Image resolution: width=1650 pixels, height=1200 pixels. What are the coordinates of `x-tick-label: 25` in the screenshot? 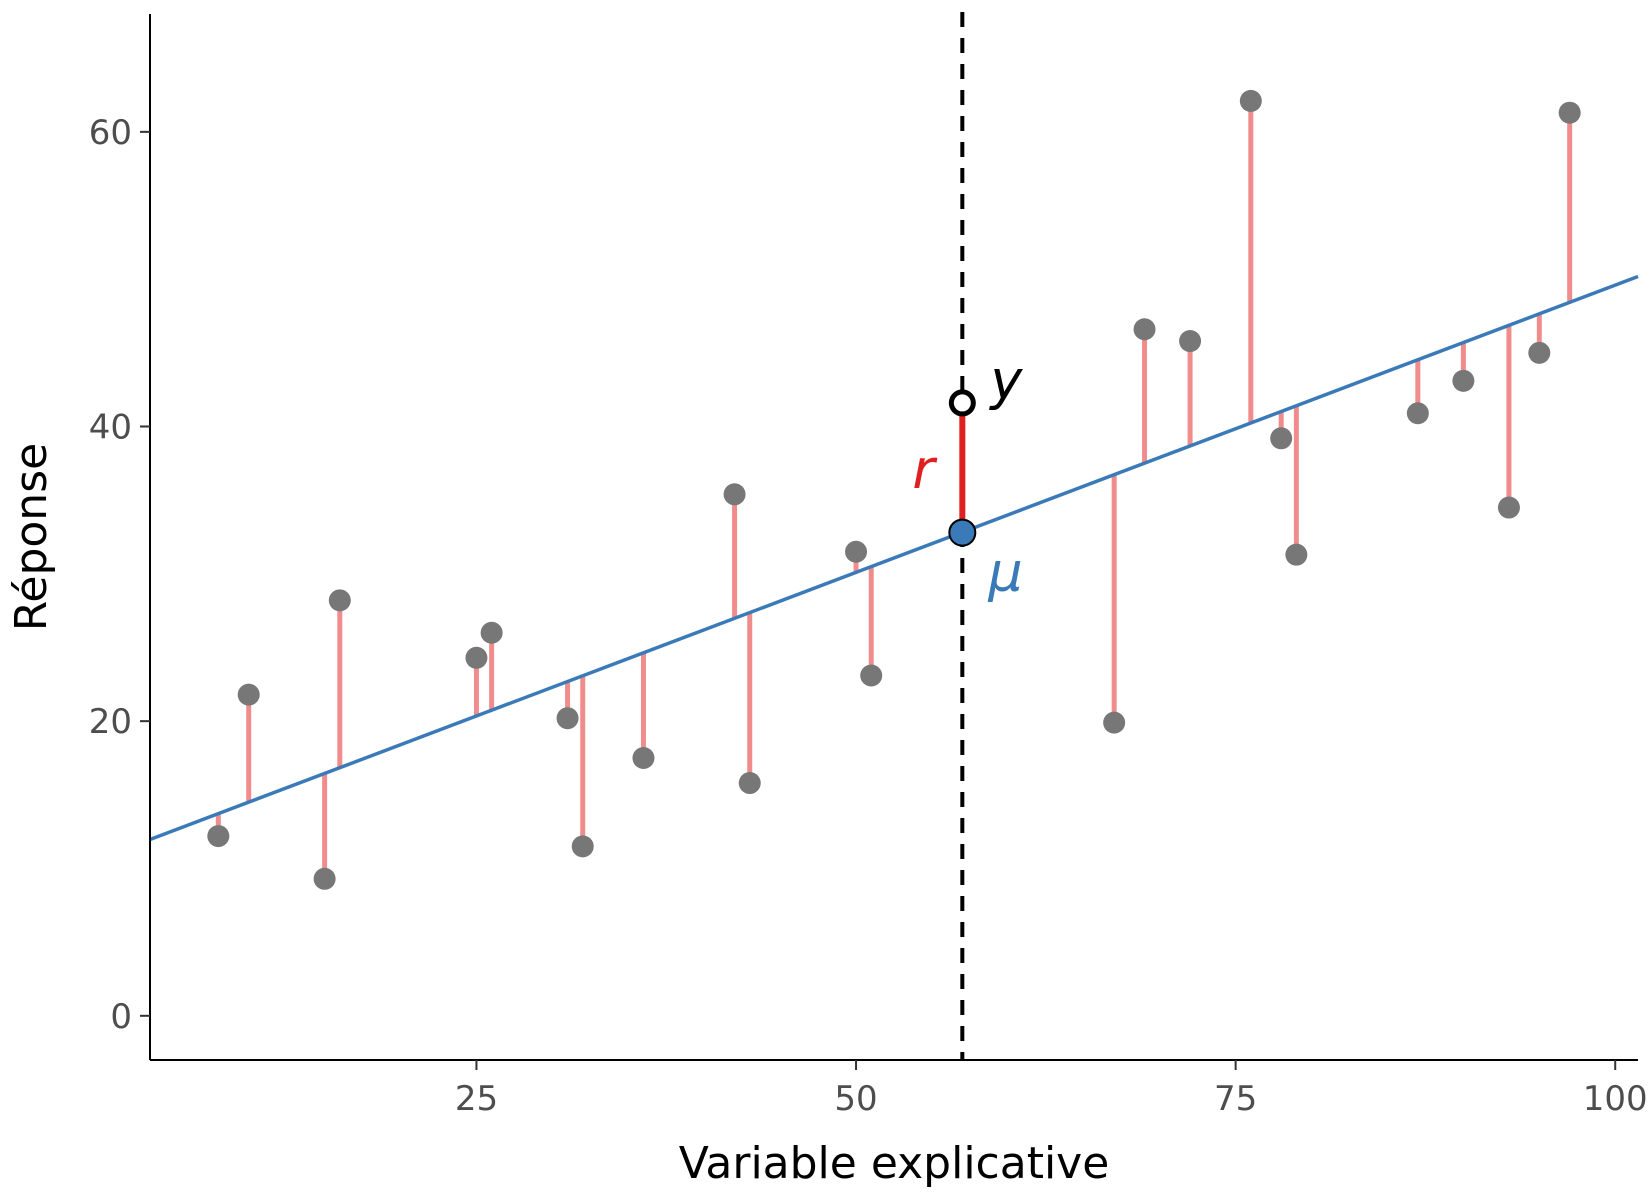 It's located at (476, 1099).